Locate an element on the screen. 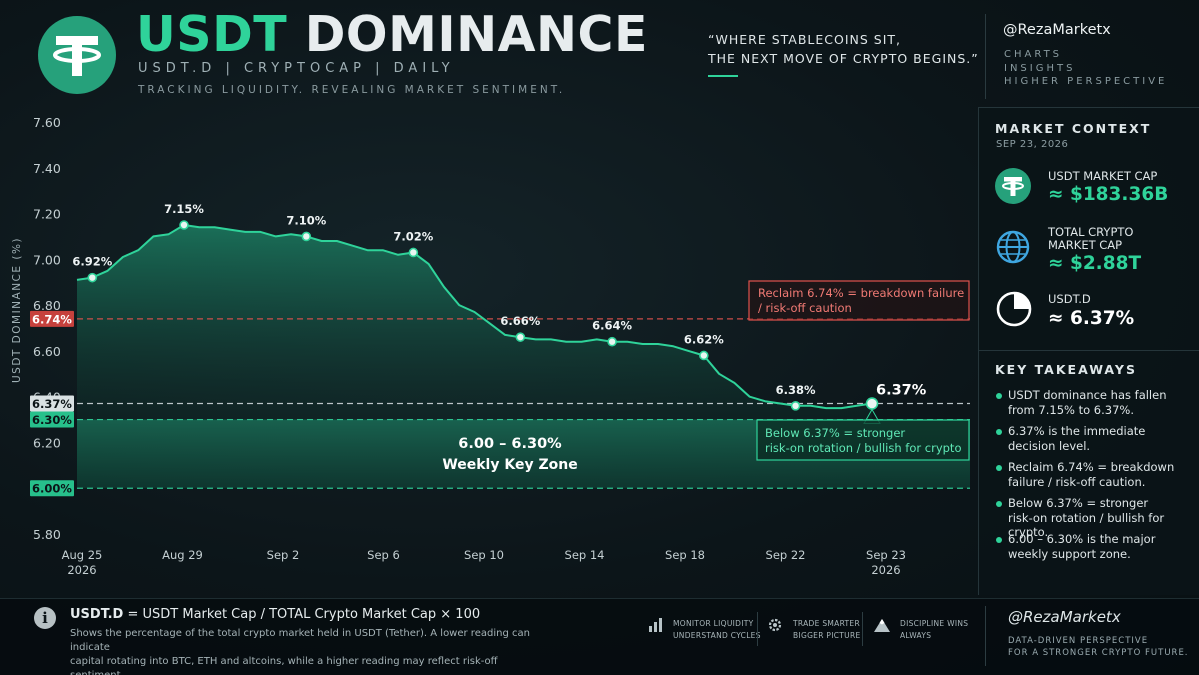  usdt-d-label: USDT.D is located at coordinates (1069, 299).